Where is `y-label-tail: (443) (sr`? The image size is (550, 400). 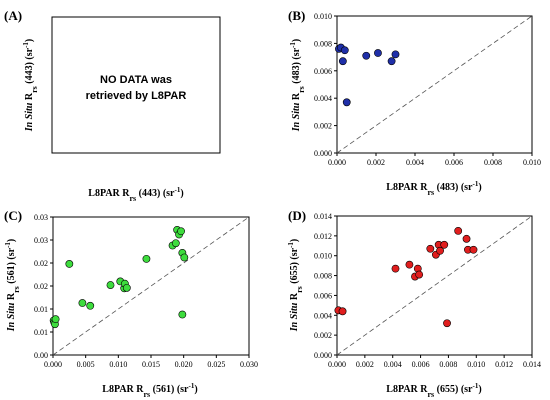
y-label-tail: (443) (sr is located at coordinates (29, 66).